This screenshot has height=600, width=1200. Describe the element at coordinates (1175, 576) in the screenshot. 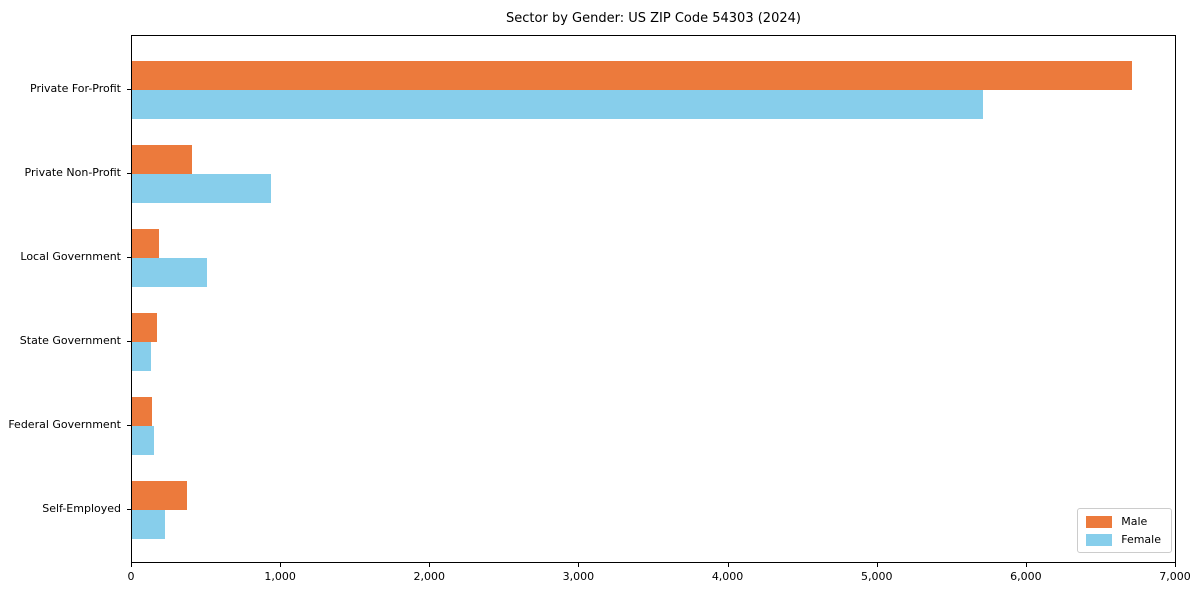

I see `x-tick-label: 7,000` at that location.